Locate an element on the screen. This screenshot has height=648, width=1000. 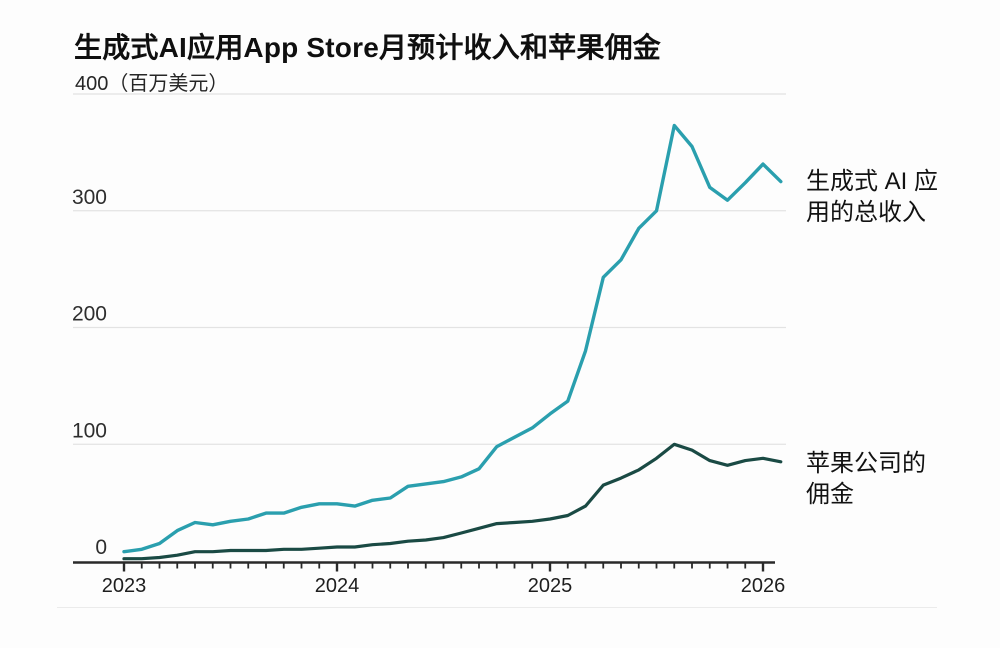
series-label-commission-line2: 佣金 is located at coordinates (830, 494).